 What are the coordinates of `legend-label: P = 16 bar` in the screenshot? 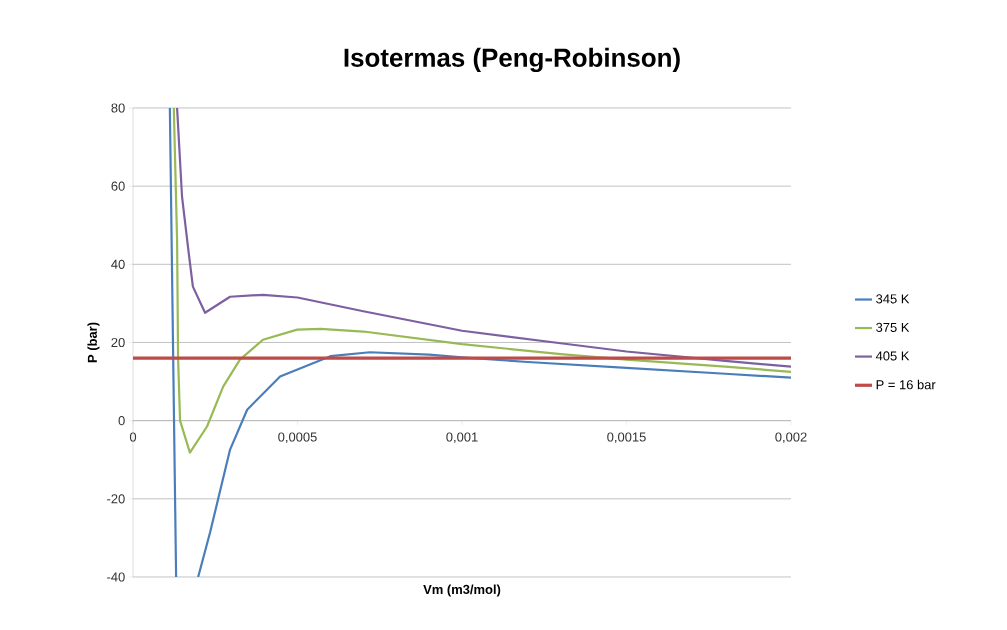 It's located at (906, 384).